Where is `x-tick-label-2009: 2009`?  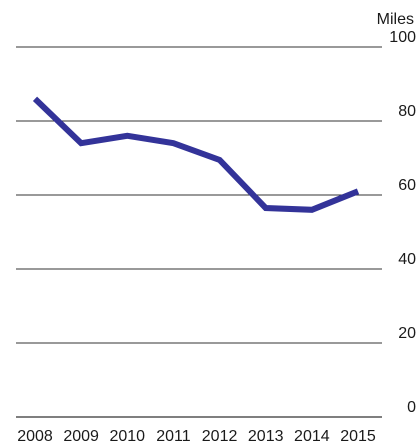
x-tick-label-2009: 2009 is located at coordinates (81, 436).